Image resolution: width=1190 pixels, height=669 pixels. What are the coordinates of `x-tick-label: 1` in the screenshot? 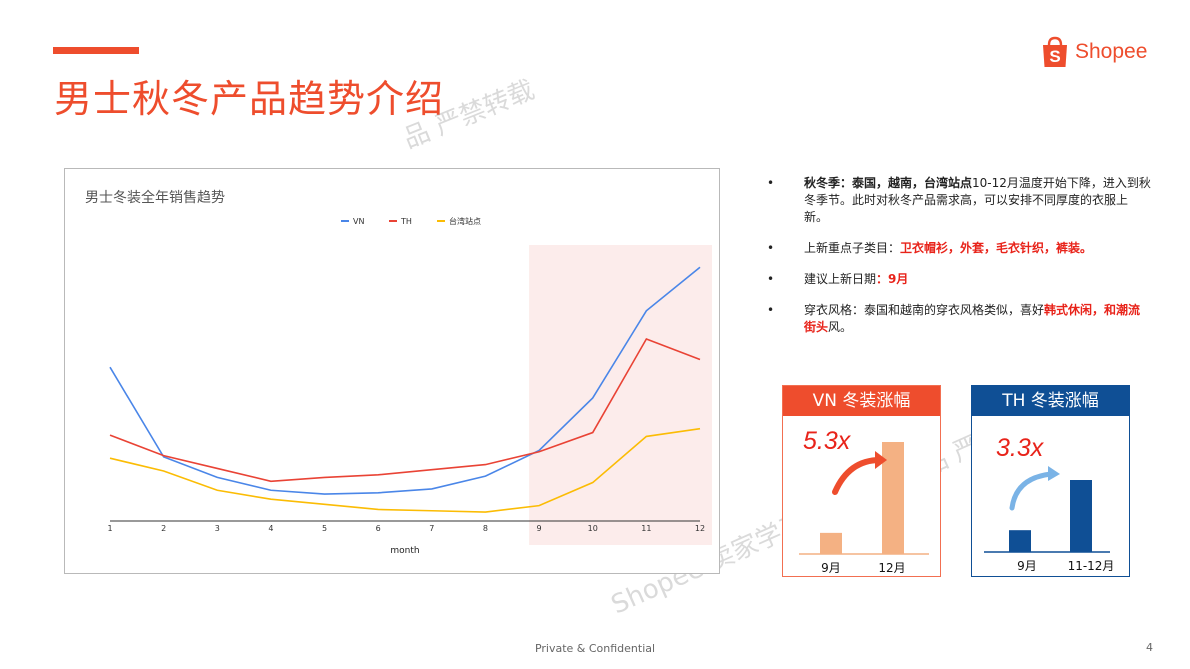 It's located at (109, 528).